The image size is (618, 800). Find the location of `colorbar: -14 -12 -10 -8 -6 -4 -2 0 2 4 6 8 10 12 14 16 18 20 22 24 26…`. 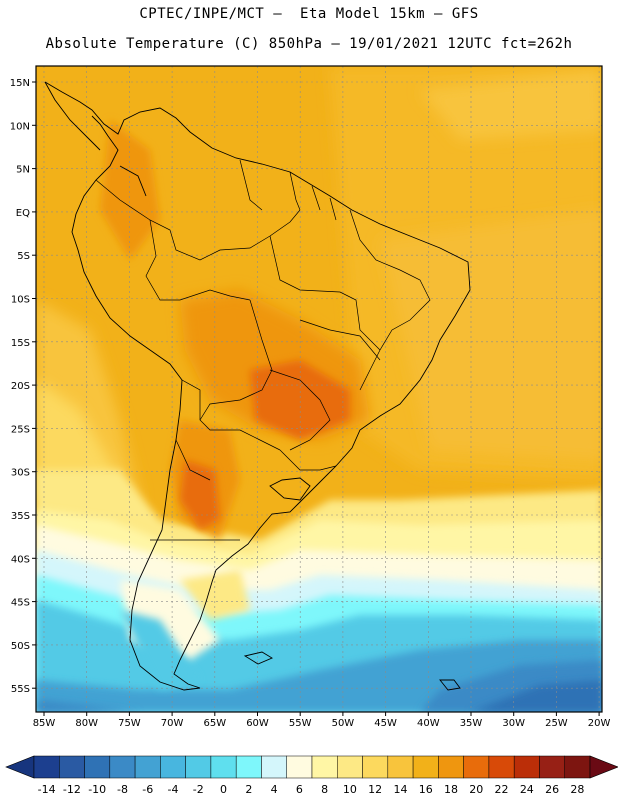

colorbar: -14 -12 -10 -8 -6 -4 -2 0 2 4 6 8 10 12 14 16 18 20 22 24 26… is located at coordinates (311, 775).